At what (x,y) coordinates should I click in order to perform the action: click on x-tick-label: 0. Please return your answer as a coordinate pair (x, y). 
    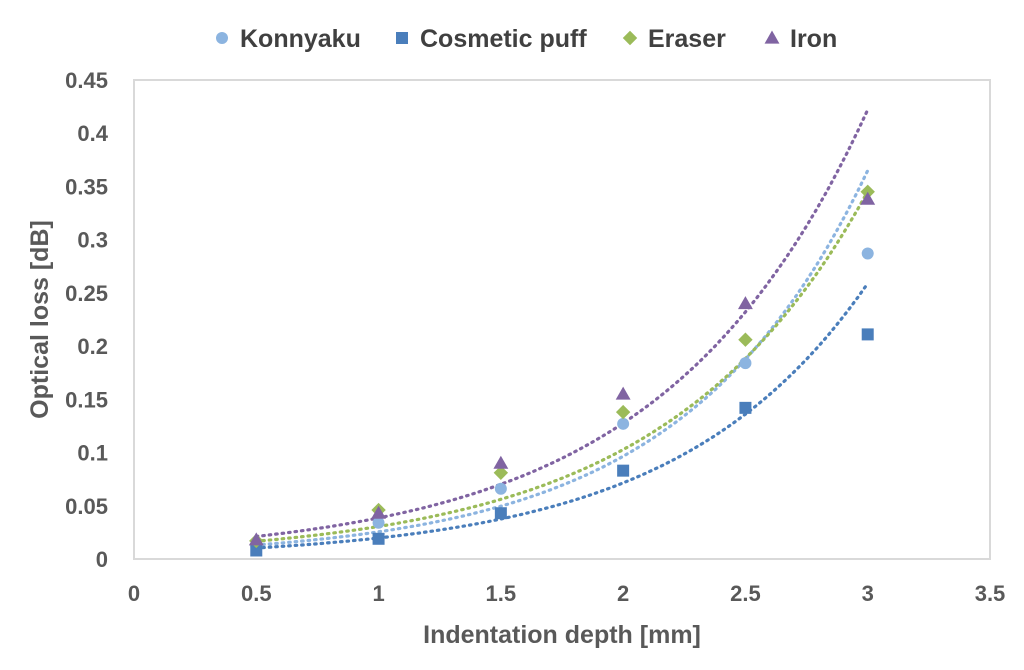
    Looking at the image, I should click on (134, 593).